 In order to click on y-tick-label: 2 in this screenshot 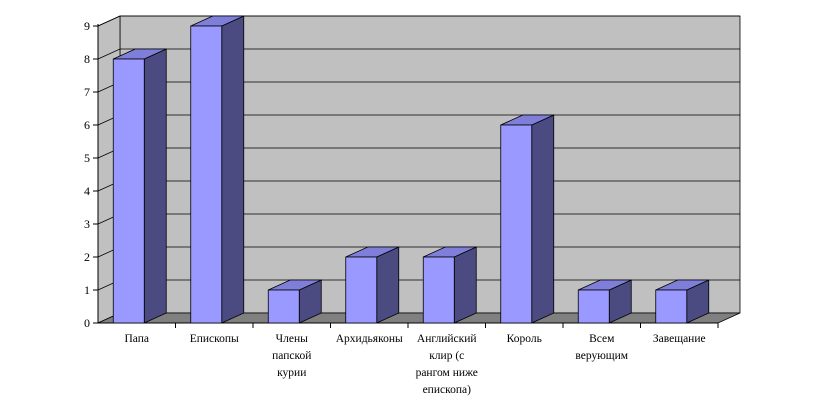, I will do `click(87, 257)`.